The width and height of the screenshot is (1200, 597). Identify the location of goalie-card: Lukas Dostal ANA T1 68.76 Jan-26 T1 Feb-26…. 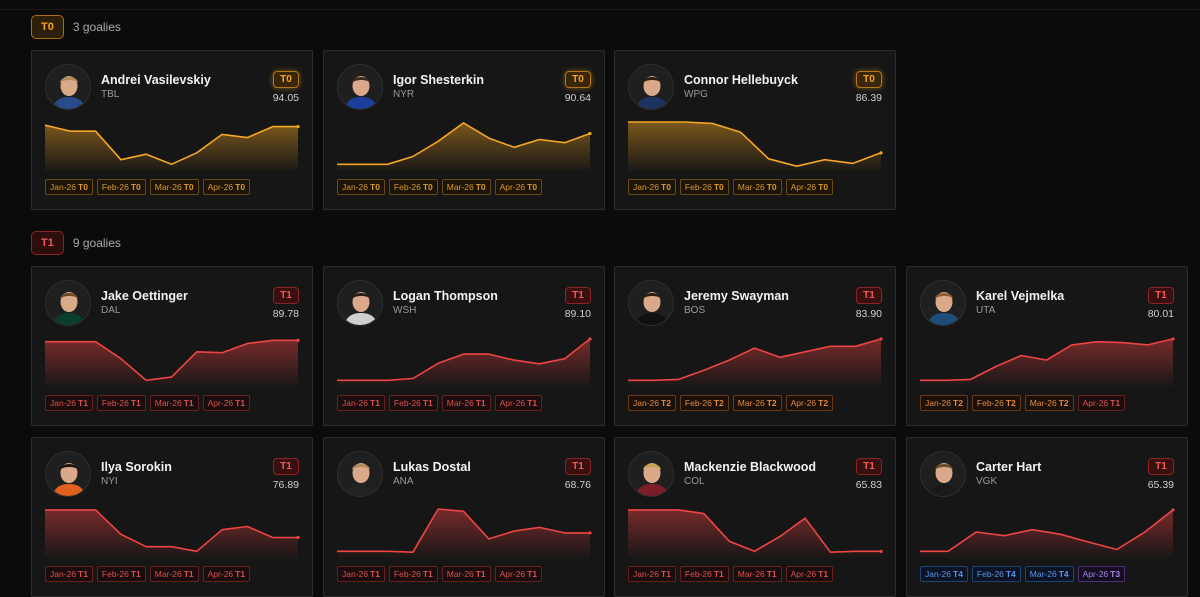
(464, 517).